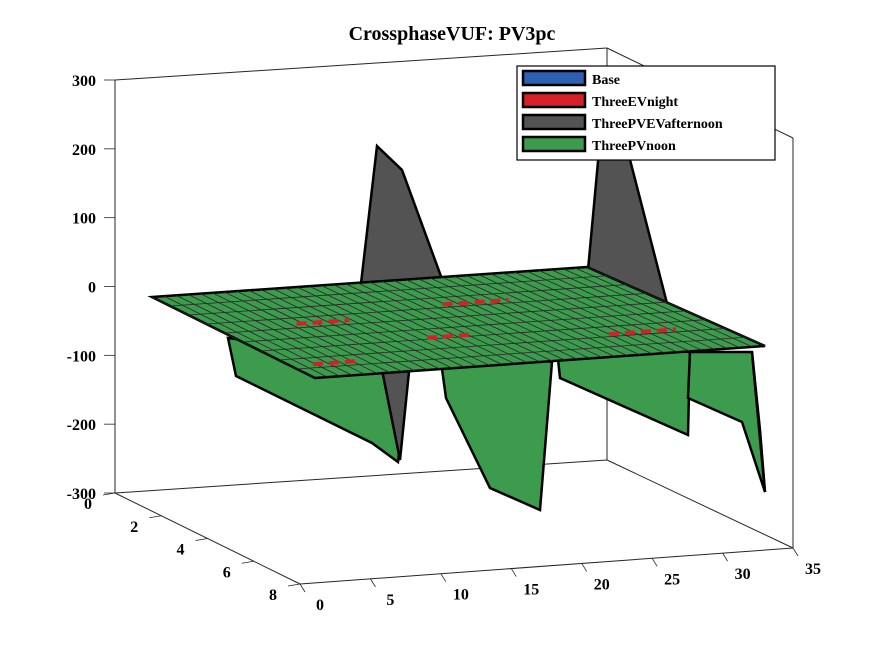 The width and height of the screenshot is (875, 656). What do you see at coordinates (84, 150) in the screenshot?
I see `z-tick-label: 200` at bounding box center [84, 150].